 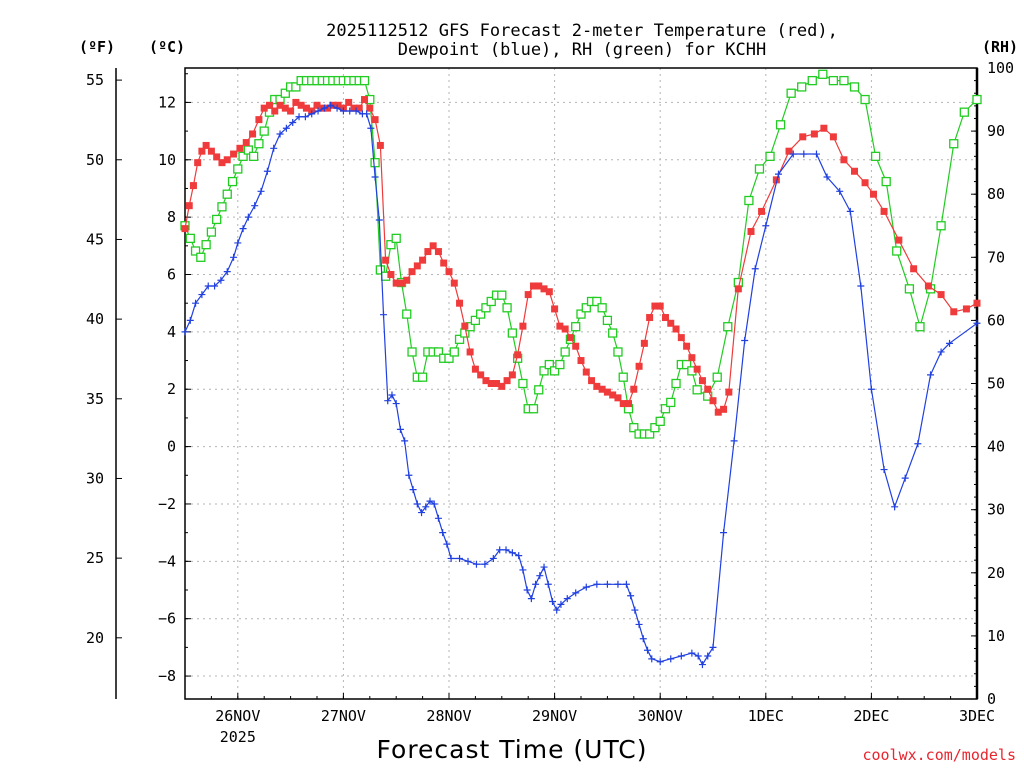 What do you see at coordinates (977, 716) in the screenshot?
I see `x-tick-label: 3DEC` at bounding box center [977, 716].